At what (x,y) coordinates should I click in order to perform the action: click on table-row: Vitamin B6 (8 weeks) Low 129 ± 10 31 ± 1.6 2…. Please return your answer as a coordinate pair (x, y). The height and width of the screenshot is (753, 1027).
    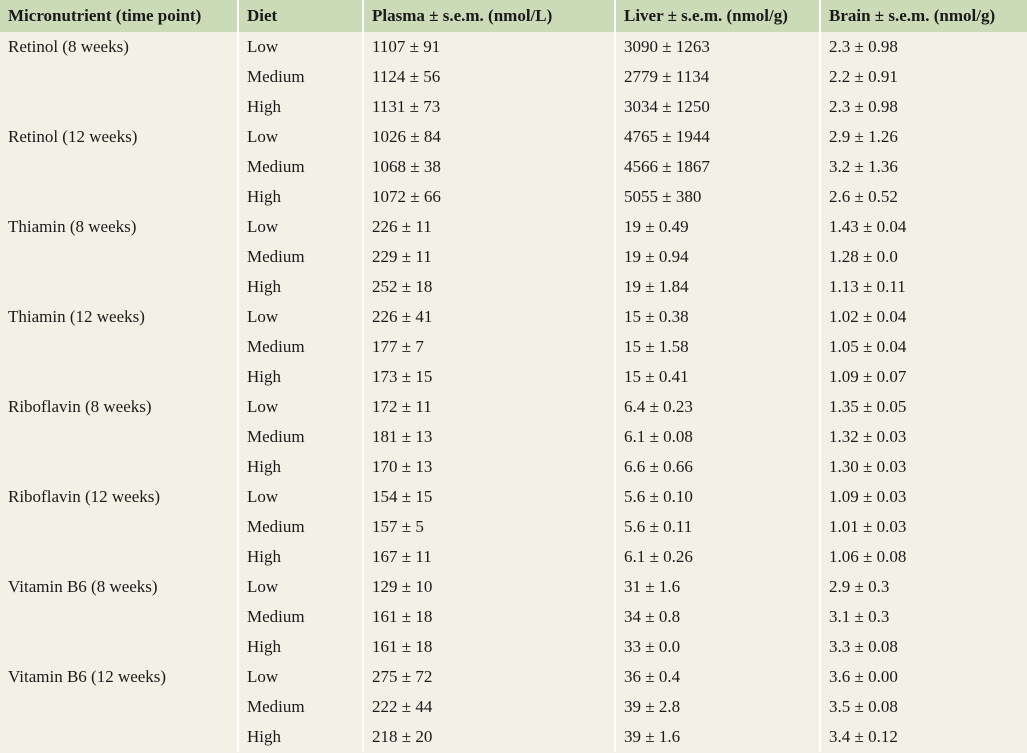
    Looking at the image, I should click on (513, 587).